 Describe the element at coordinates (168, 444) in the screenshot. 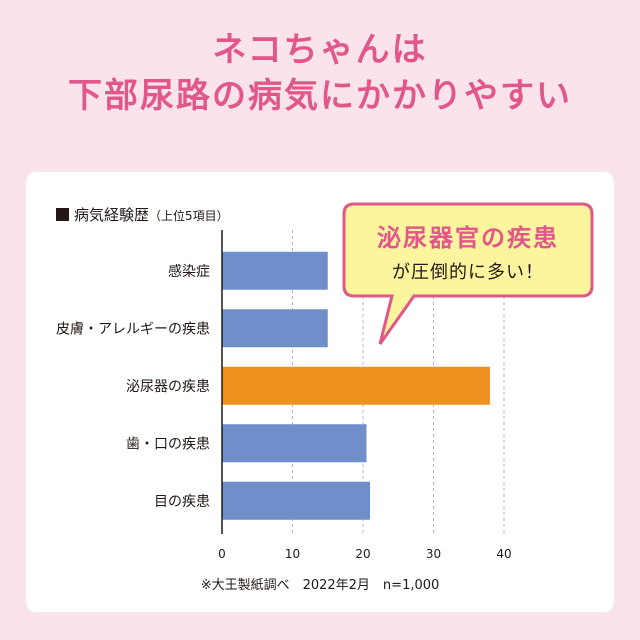

I see `category-label: 歯・口の疾患` at that location.